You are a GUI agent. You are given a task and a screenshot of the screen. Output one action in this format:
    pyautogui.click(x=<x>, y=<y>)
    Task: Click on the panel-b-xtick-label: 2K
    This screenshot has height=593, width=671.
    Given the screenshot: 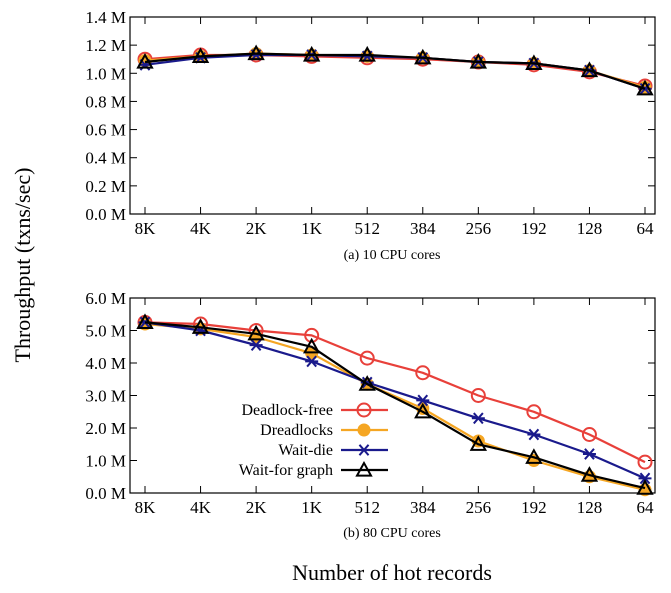 What is the action you would take?
    pyautogui.click(x=257, y=507)
    